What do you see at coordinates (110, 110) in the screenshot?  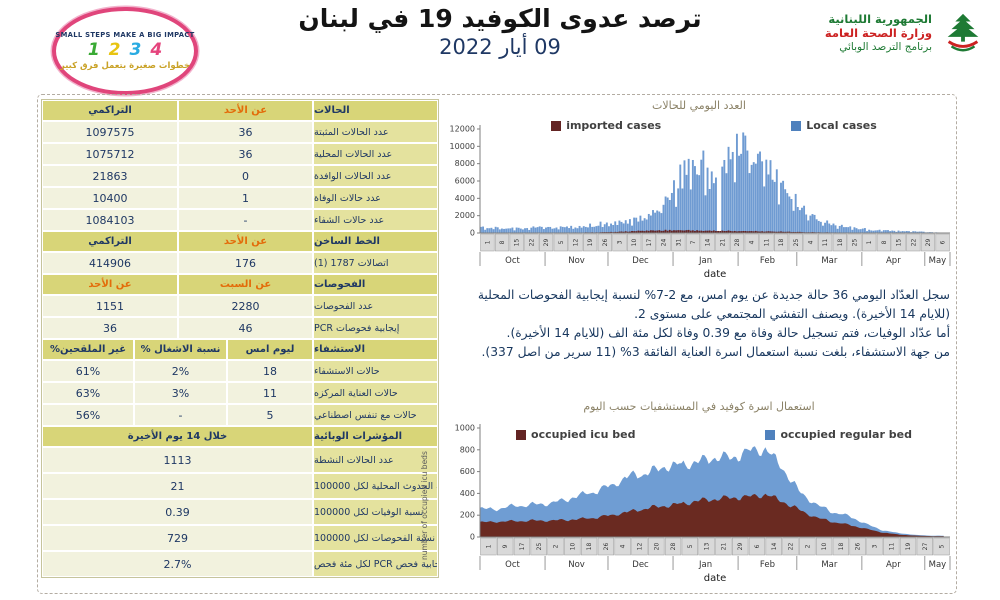 I see `header-cell: التراكمي` at bounding box center [110, 110].